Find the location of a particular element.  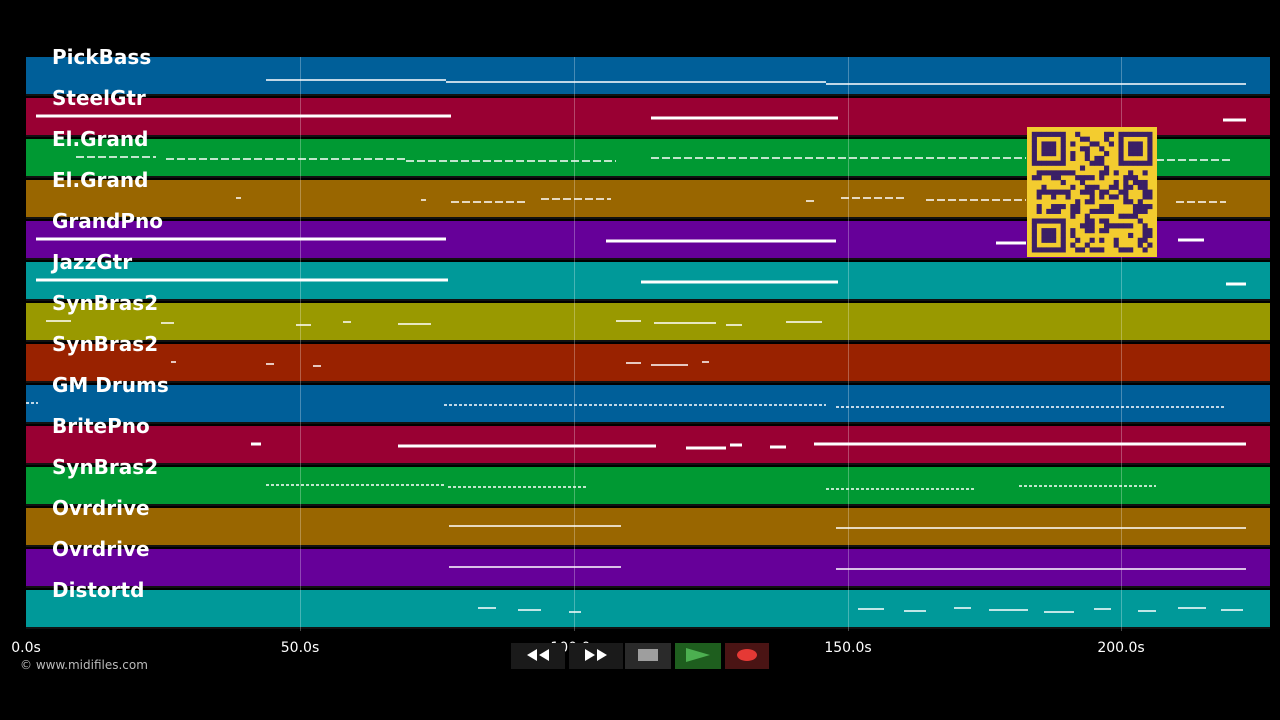

fast-forward-button is located at coordinates (596, 656).